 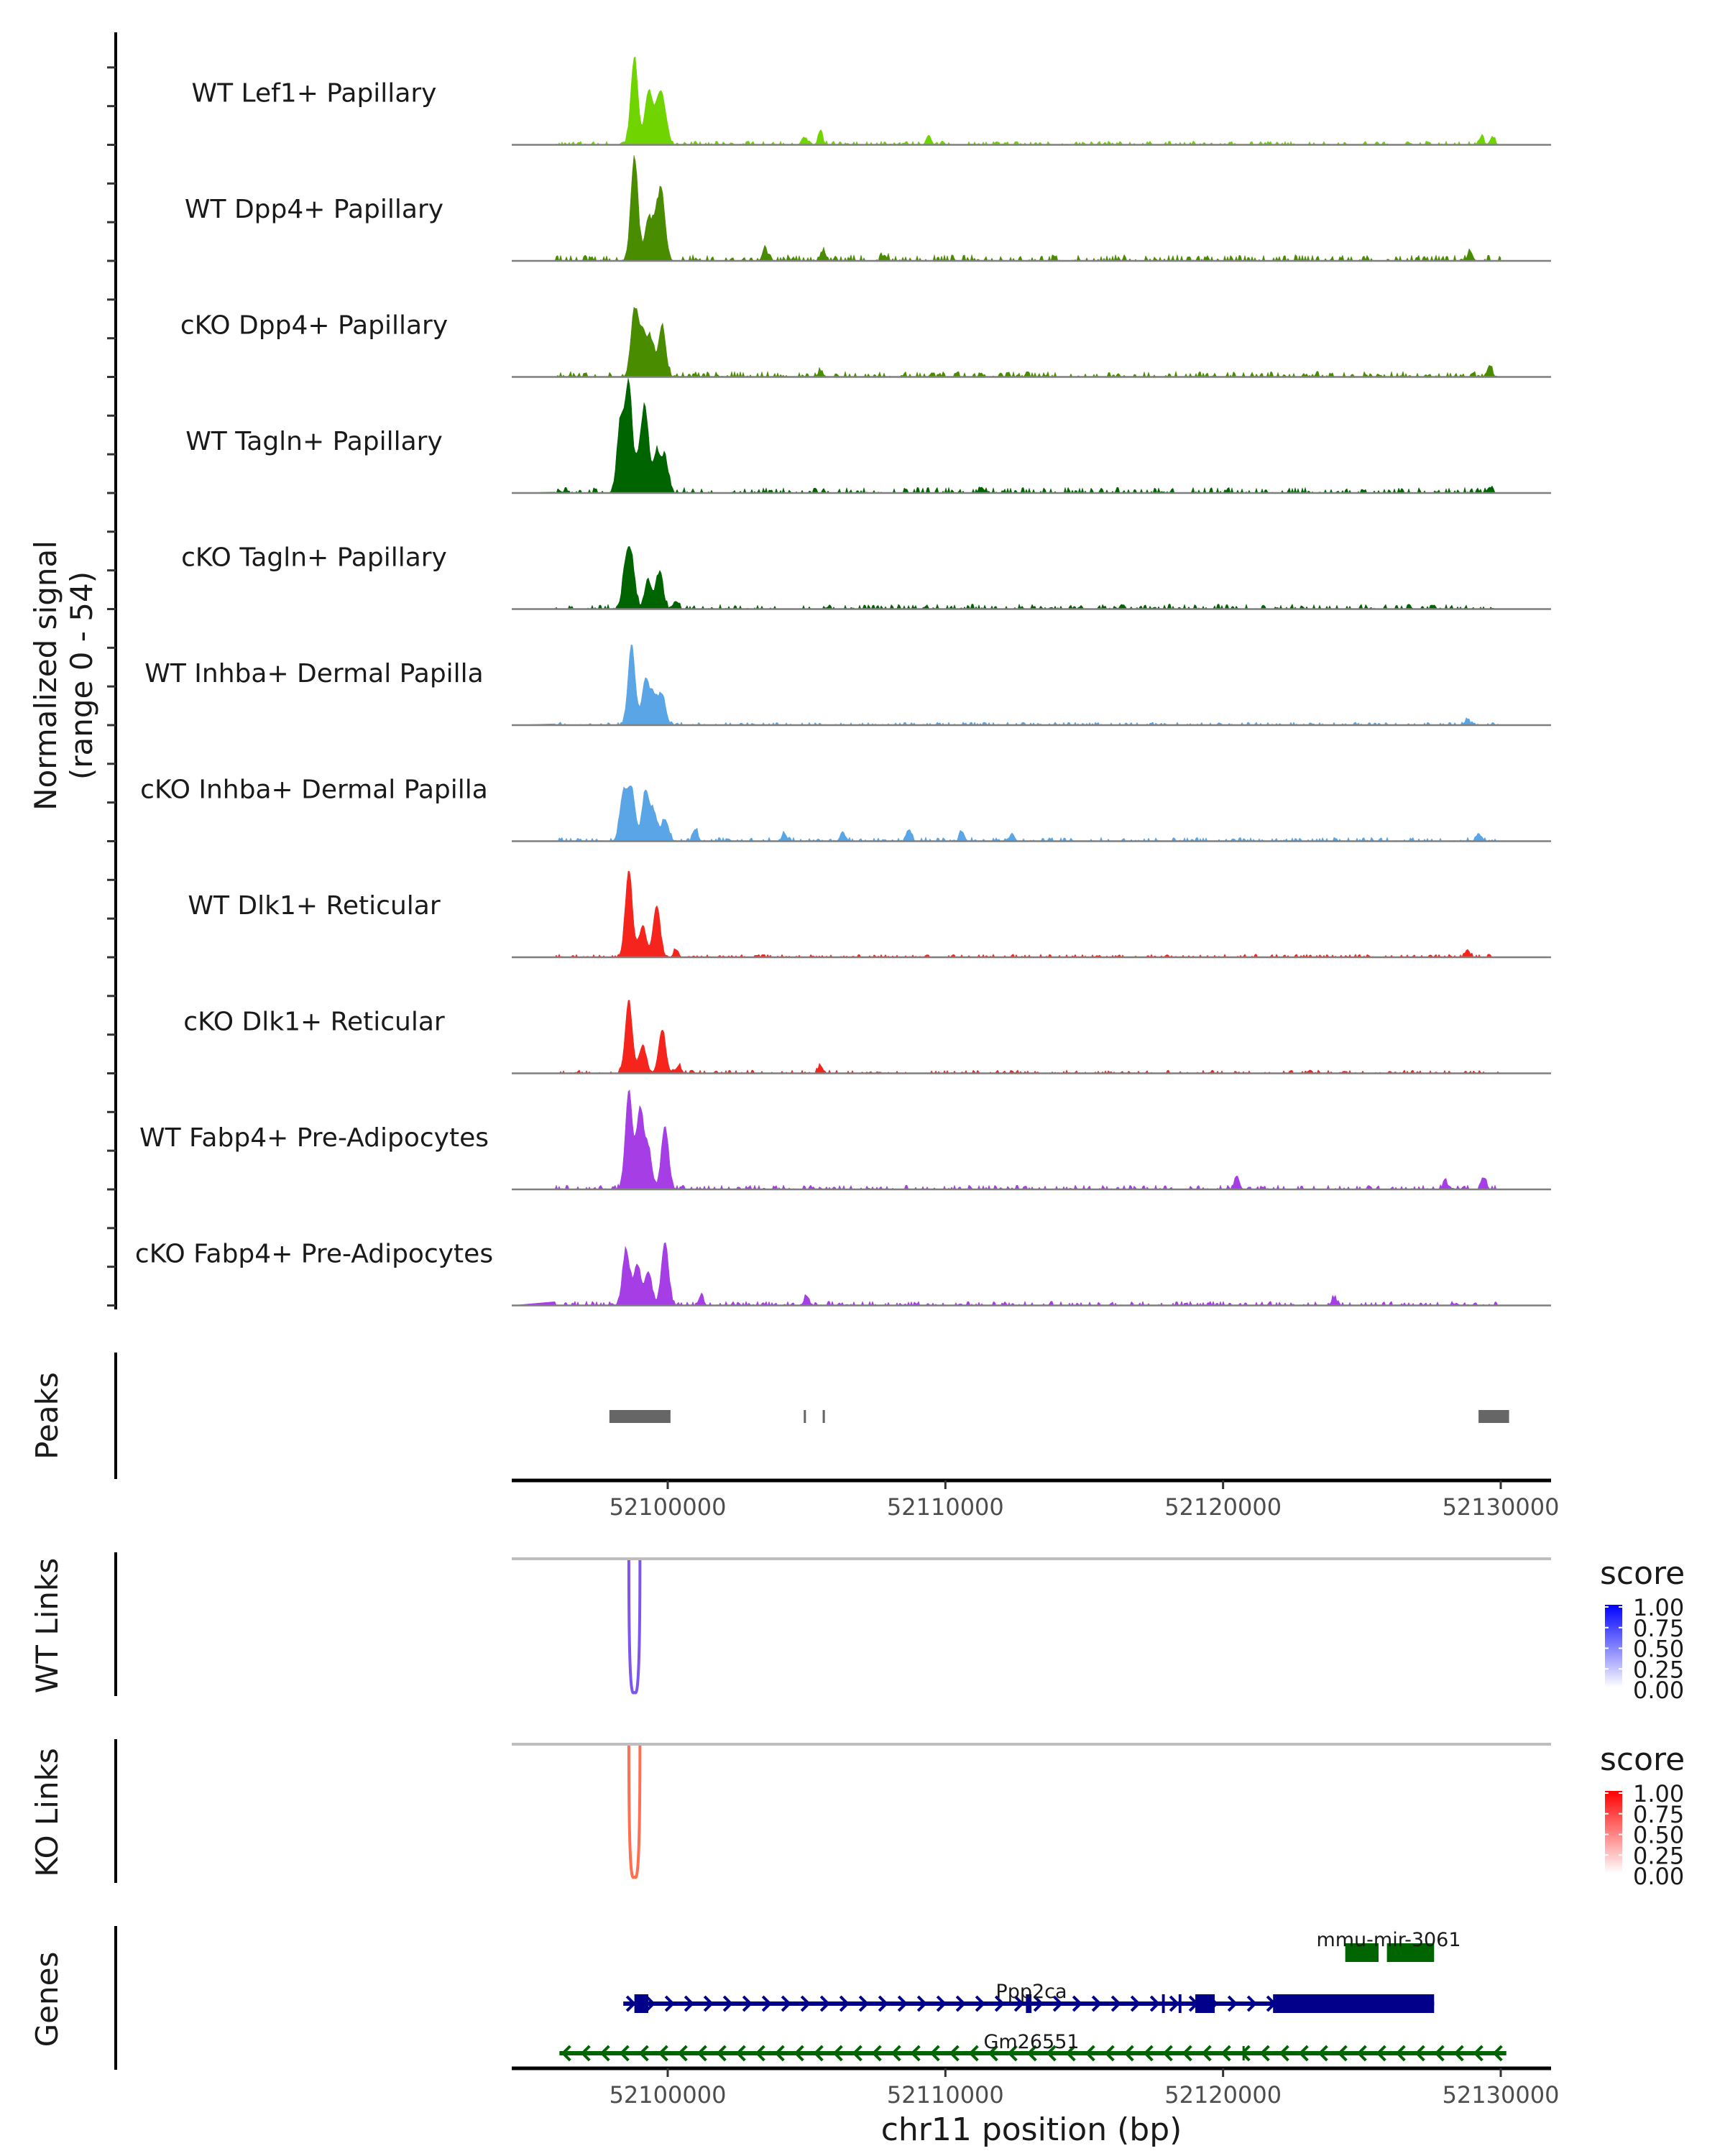 What do you see at coordinates (1501, 1507) in the screenshot?
I see `x-tick-label: 52130000` at bounding box center [1501, 1507].